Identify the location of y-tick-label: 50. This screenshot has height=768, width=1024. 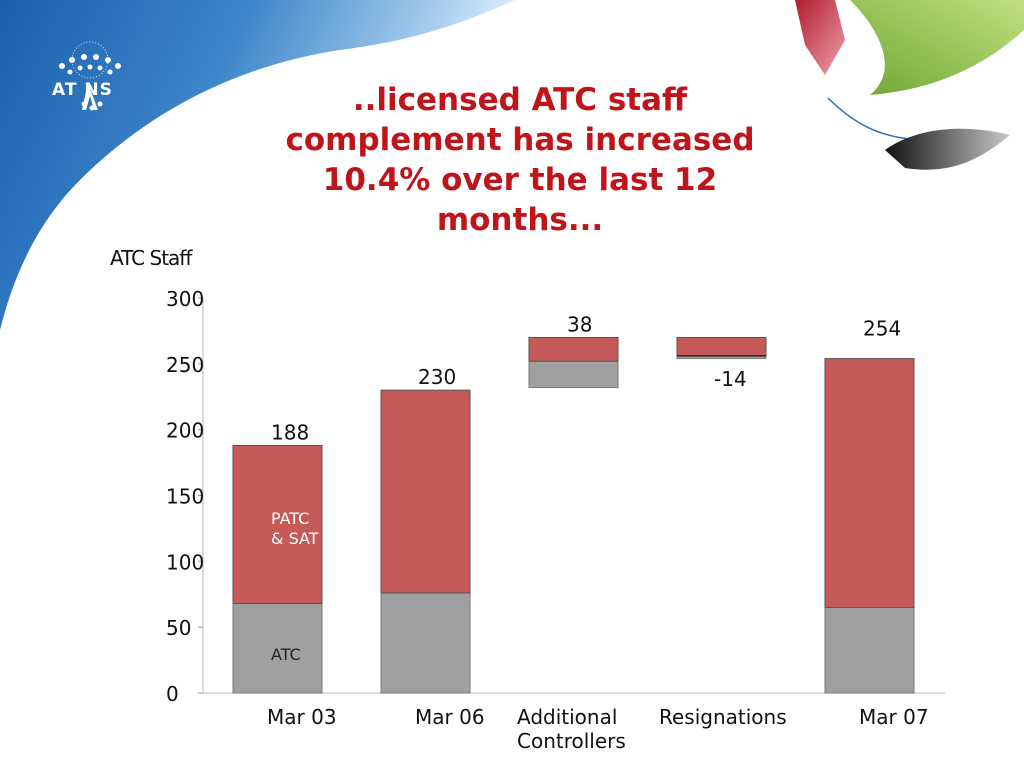
(178, 628).